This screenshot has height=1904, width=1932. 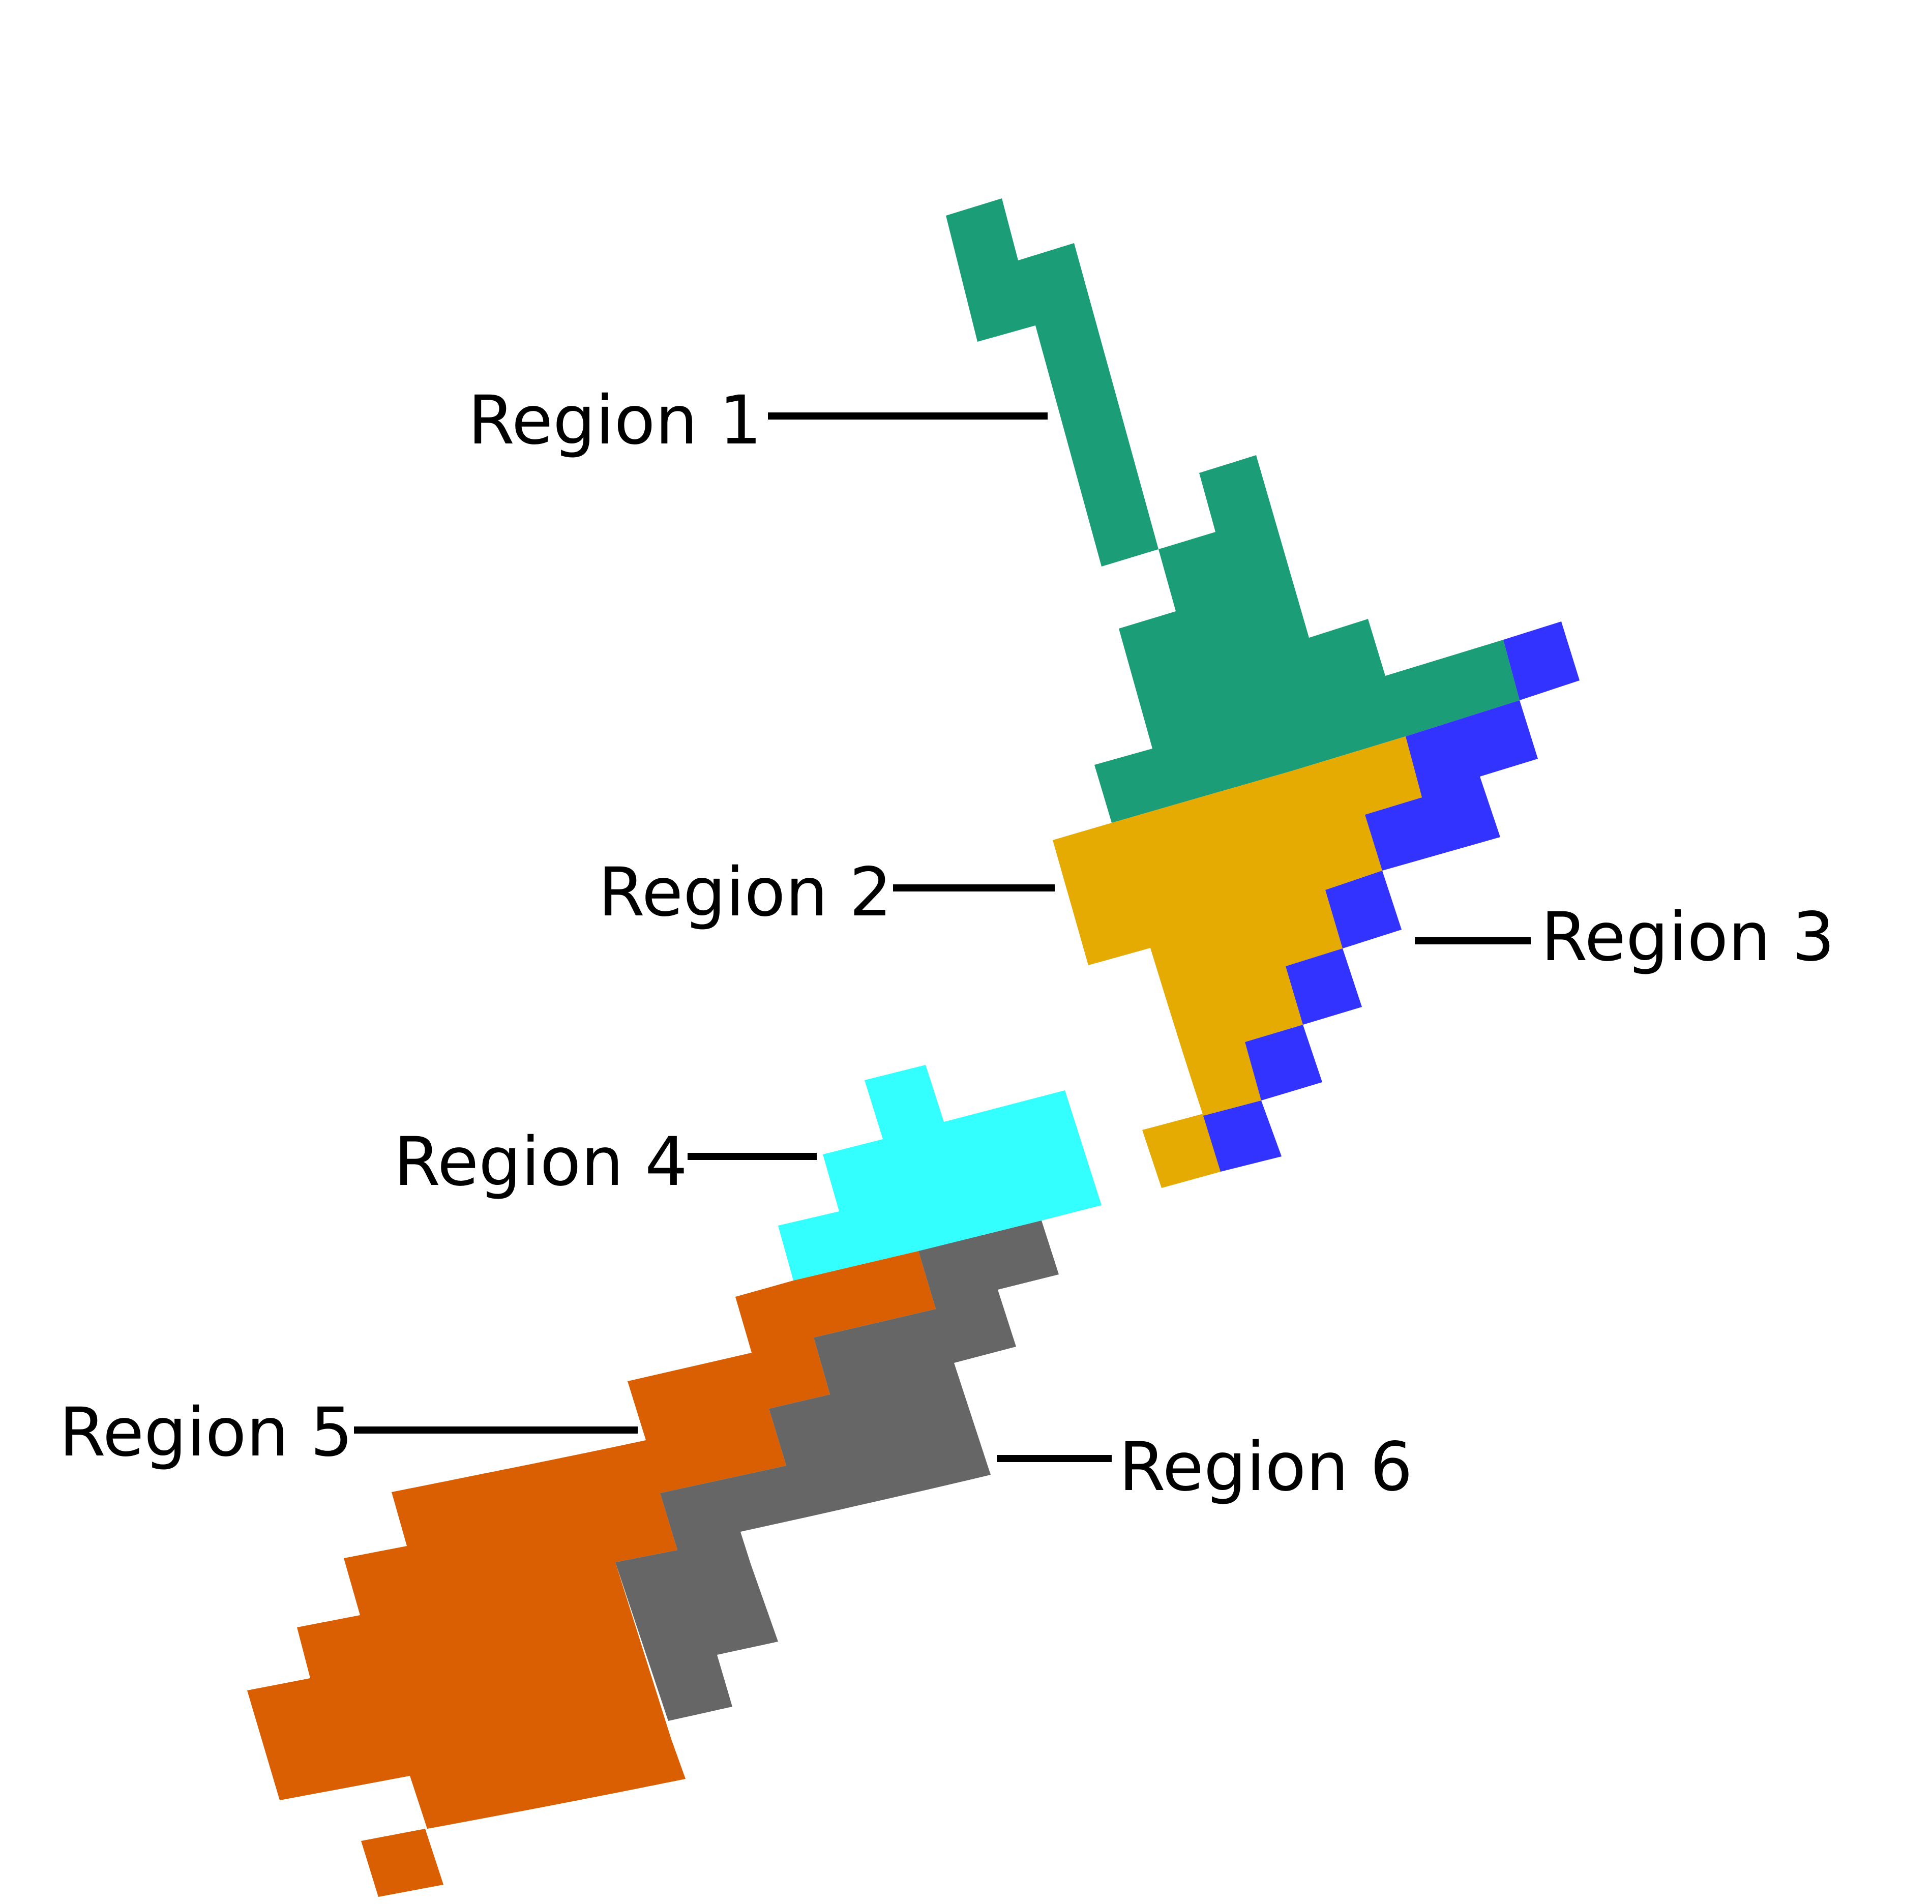 I want to click on region-4-shape, so click(x=940, y=1173).